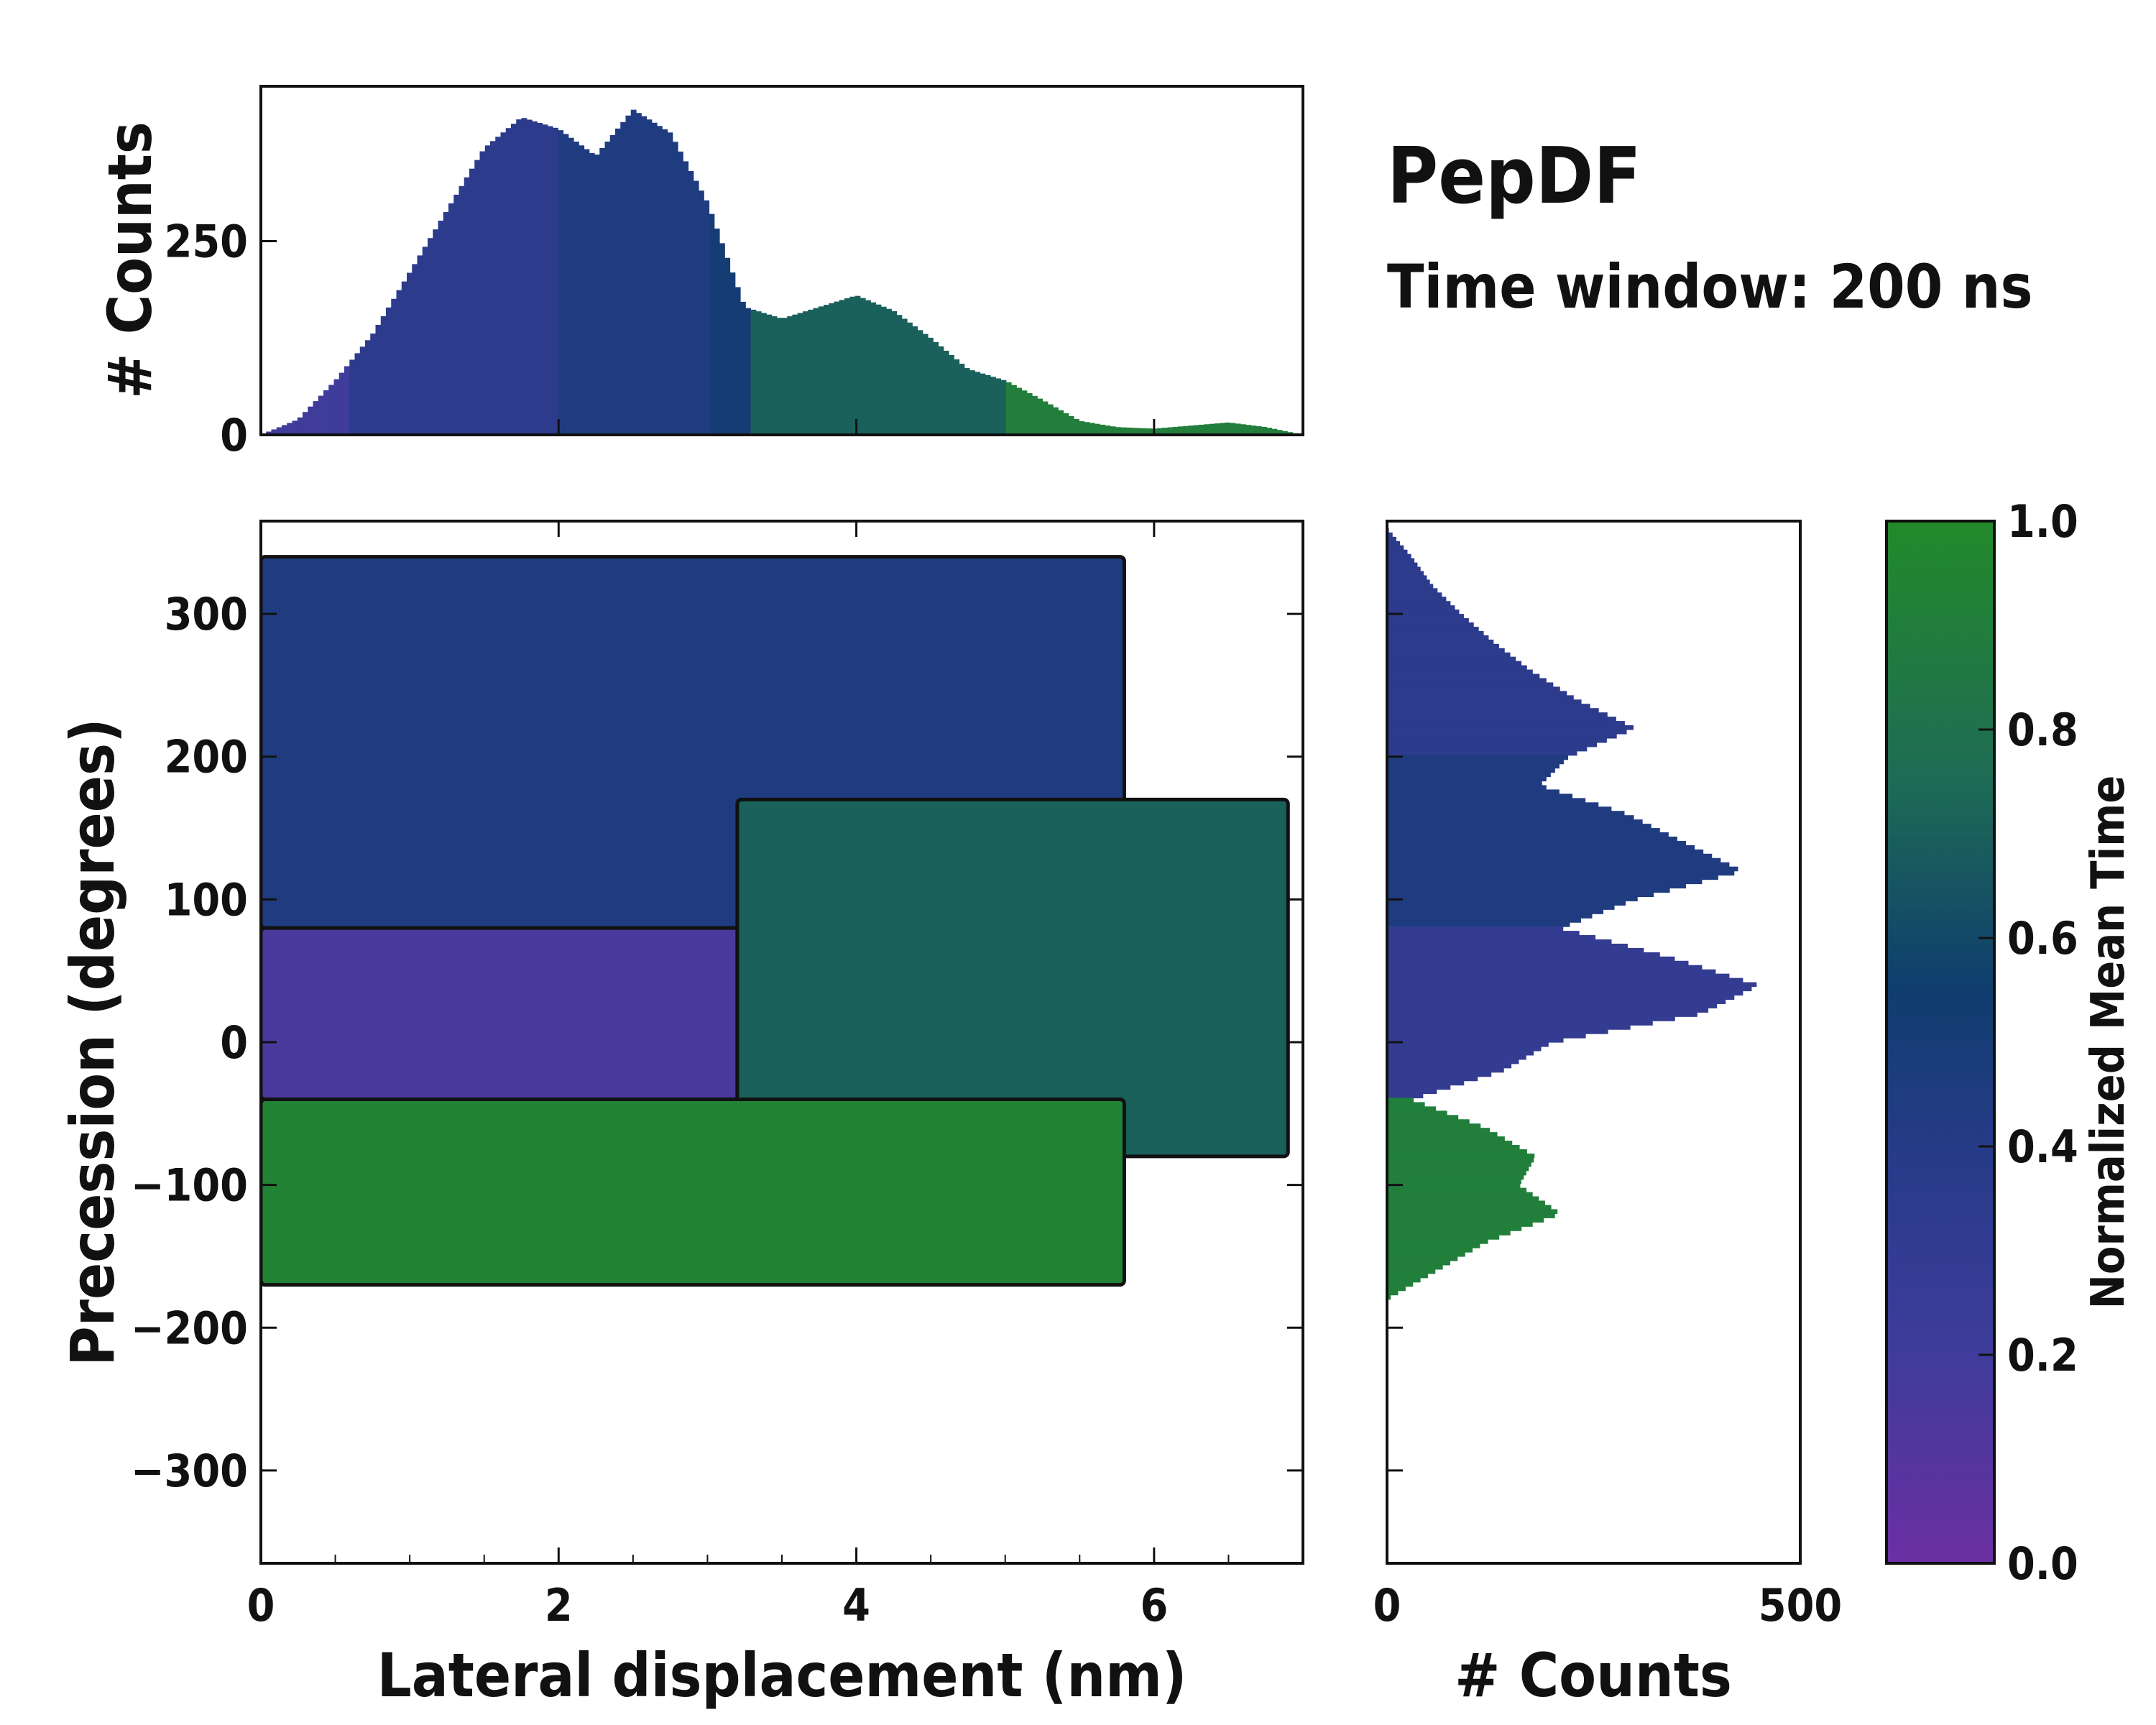  I want to click on colorbar-tick-label: 0.4, so click(2043, 1147).